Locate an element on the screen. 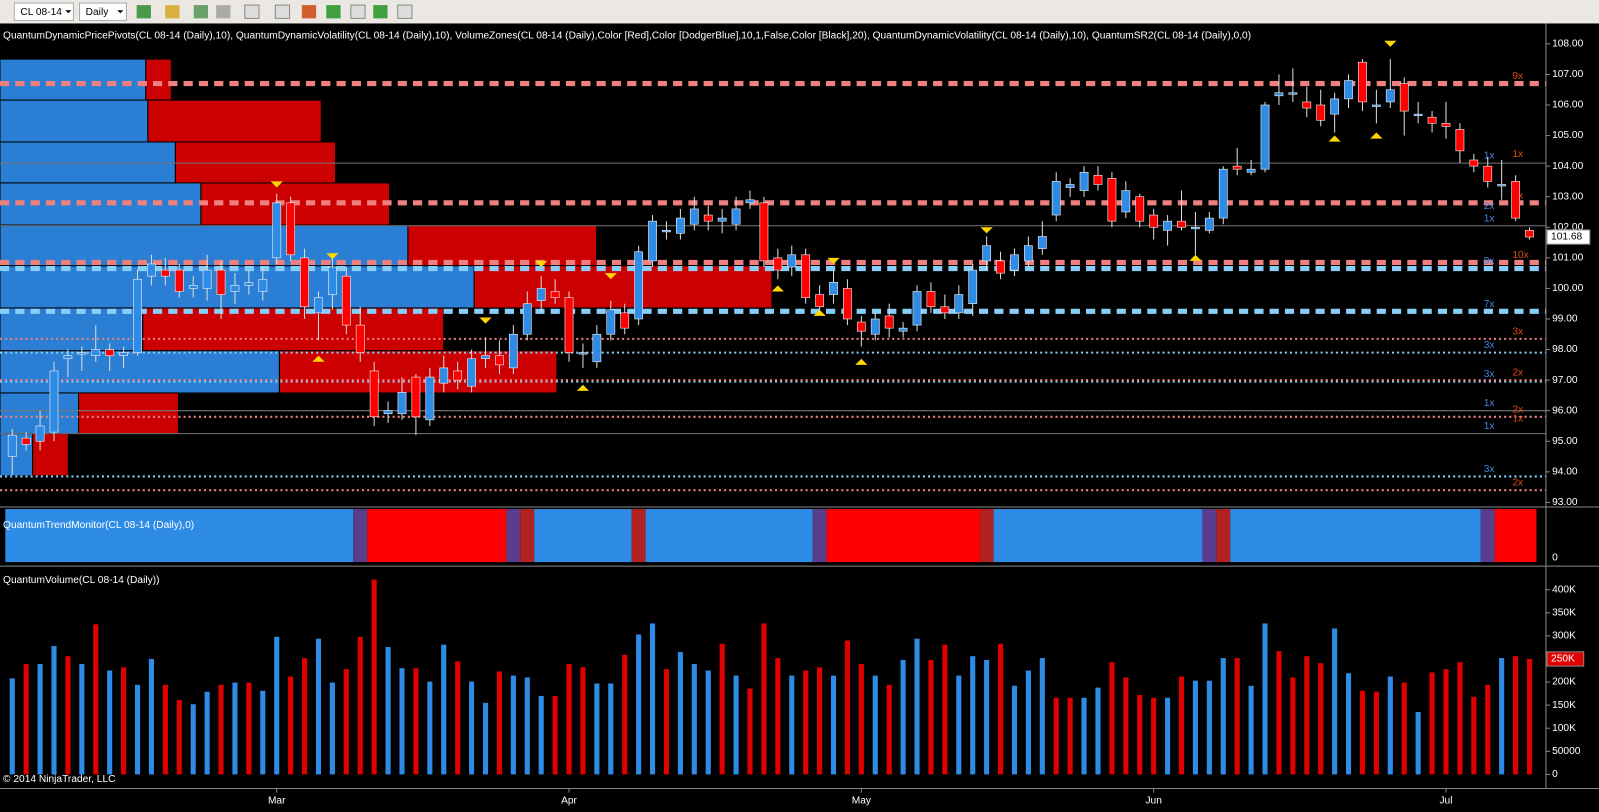 This screenshot has height=812, width=1599. zoom-out-button is located at coordinates (223, 12).